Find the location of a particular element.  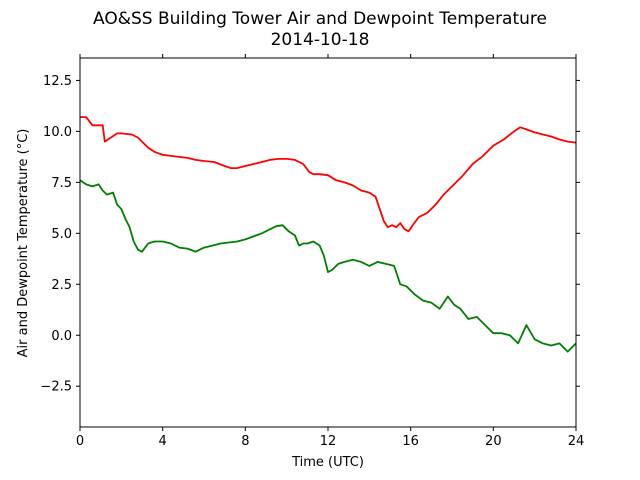

y-tick-label: 5.0 is located at coordinates (61, 234).